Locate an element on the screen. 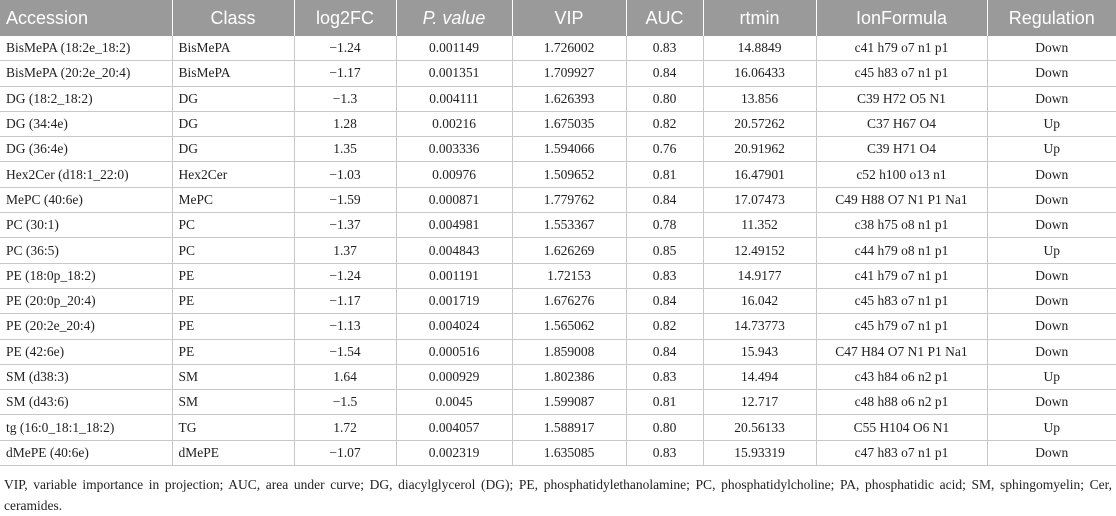 The width and height of the screenshot is (1116, 516). cell-accession: PC (36:5) is located at coordinates (86, 250).